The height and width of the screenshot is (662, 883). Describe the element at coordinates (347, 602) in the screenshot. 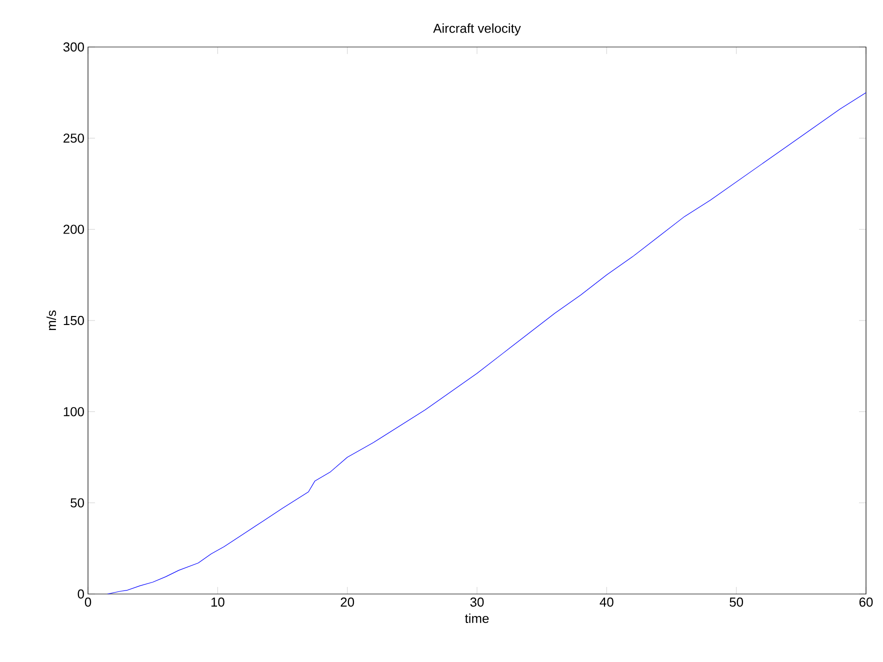

I see `x-tick-label: 20` at that location.